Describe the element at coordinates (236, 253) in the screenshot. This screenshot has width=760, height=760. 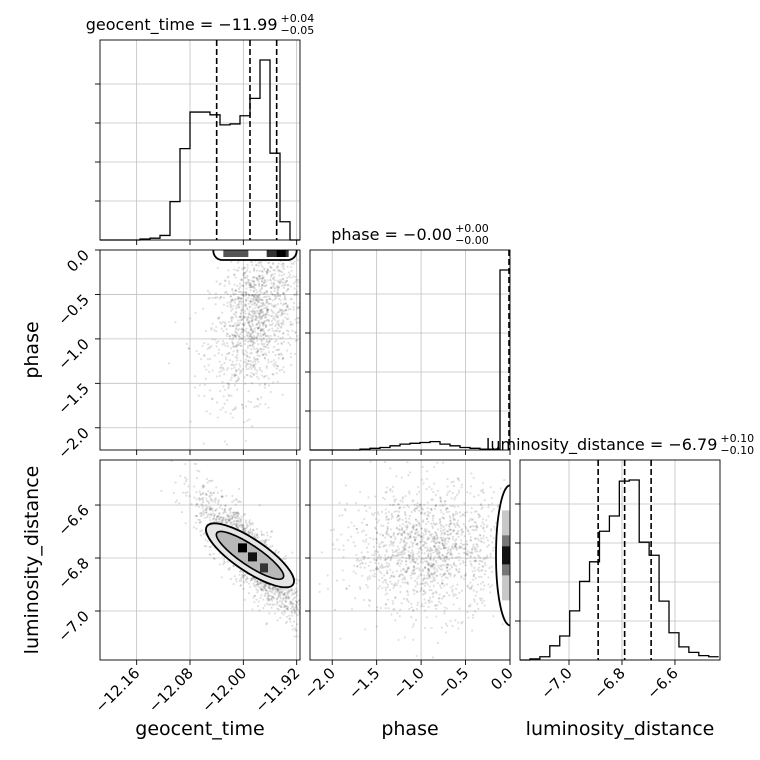
I see `density-cell` at that location.